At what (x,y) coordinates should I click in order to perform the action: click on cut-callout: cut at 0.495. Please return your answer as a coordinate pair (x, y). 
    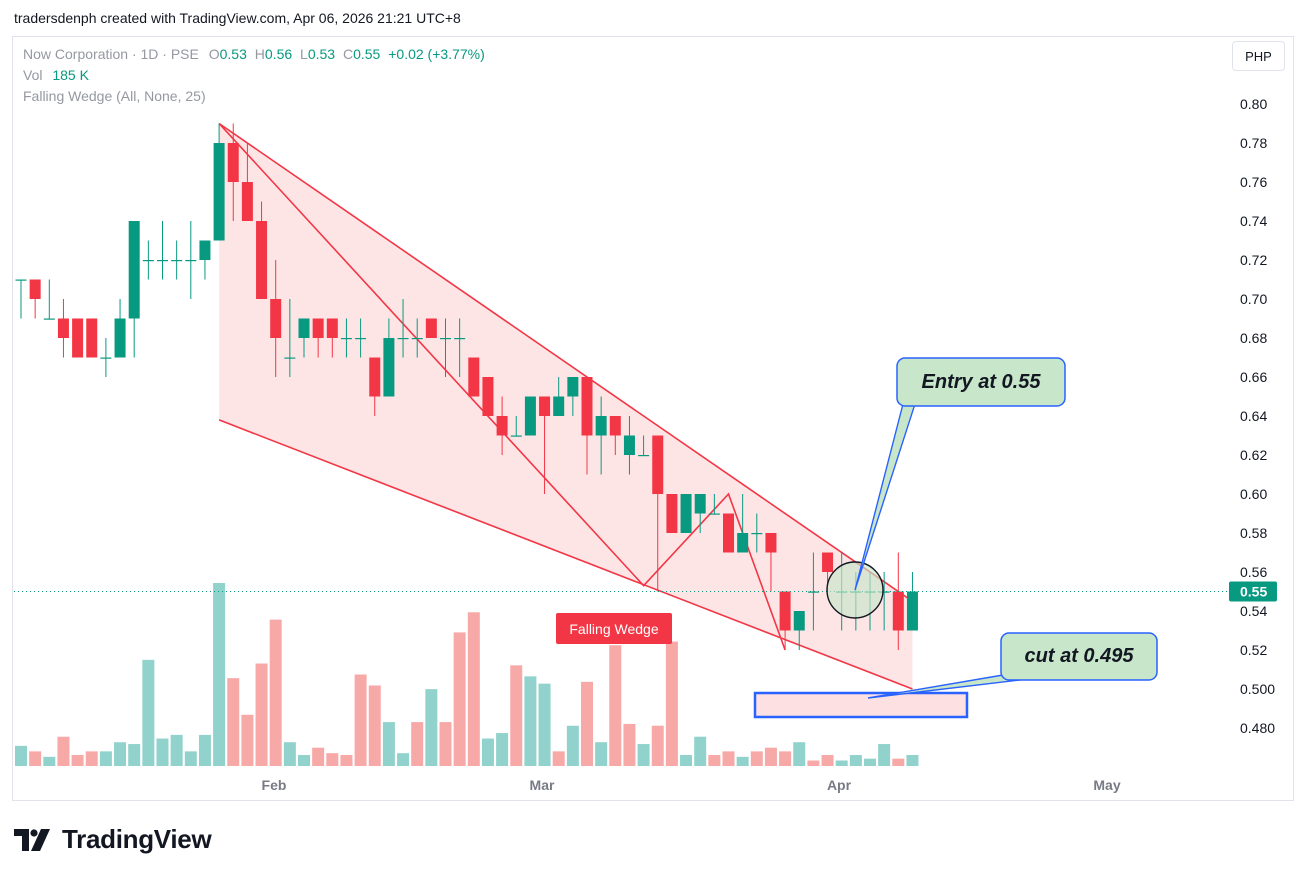
    Looking at the image, I should click on (1012, 665).